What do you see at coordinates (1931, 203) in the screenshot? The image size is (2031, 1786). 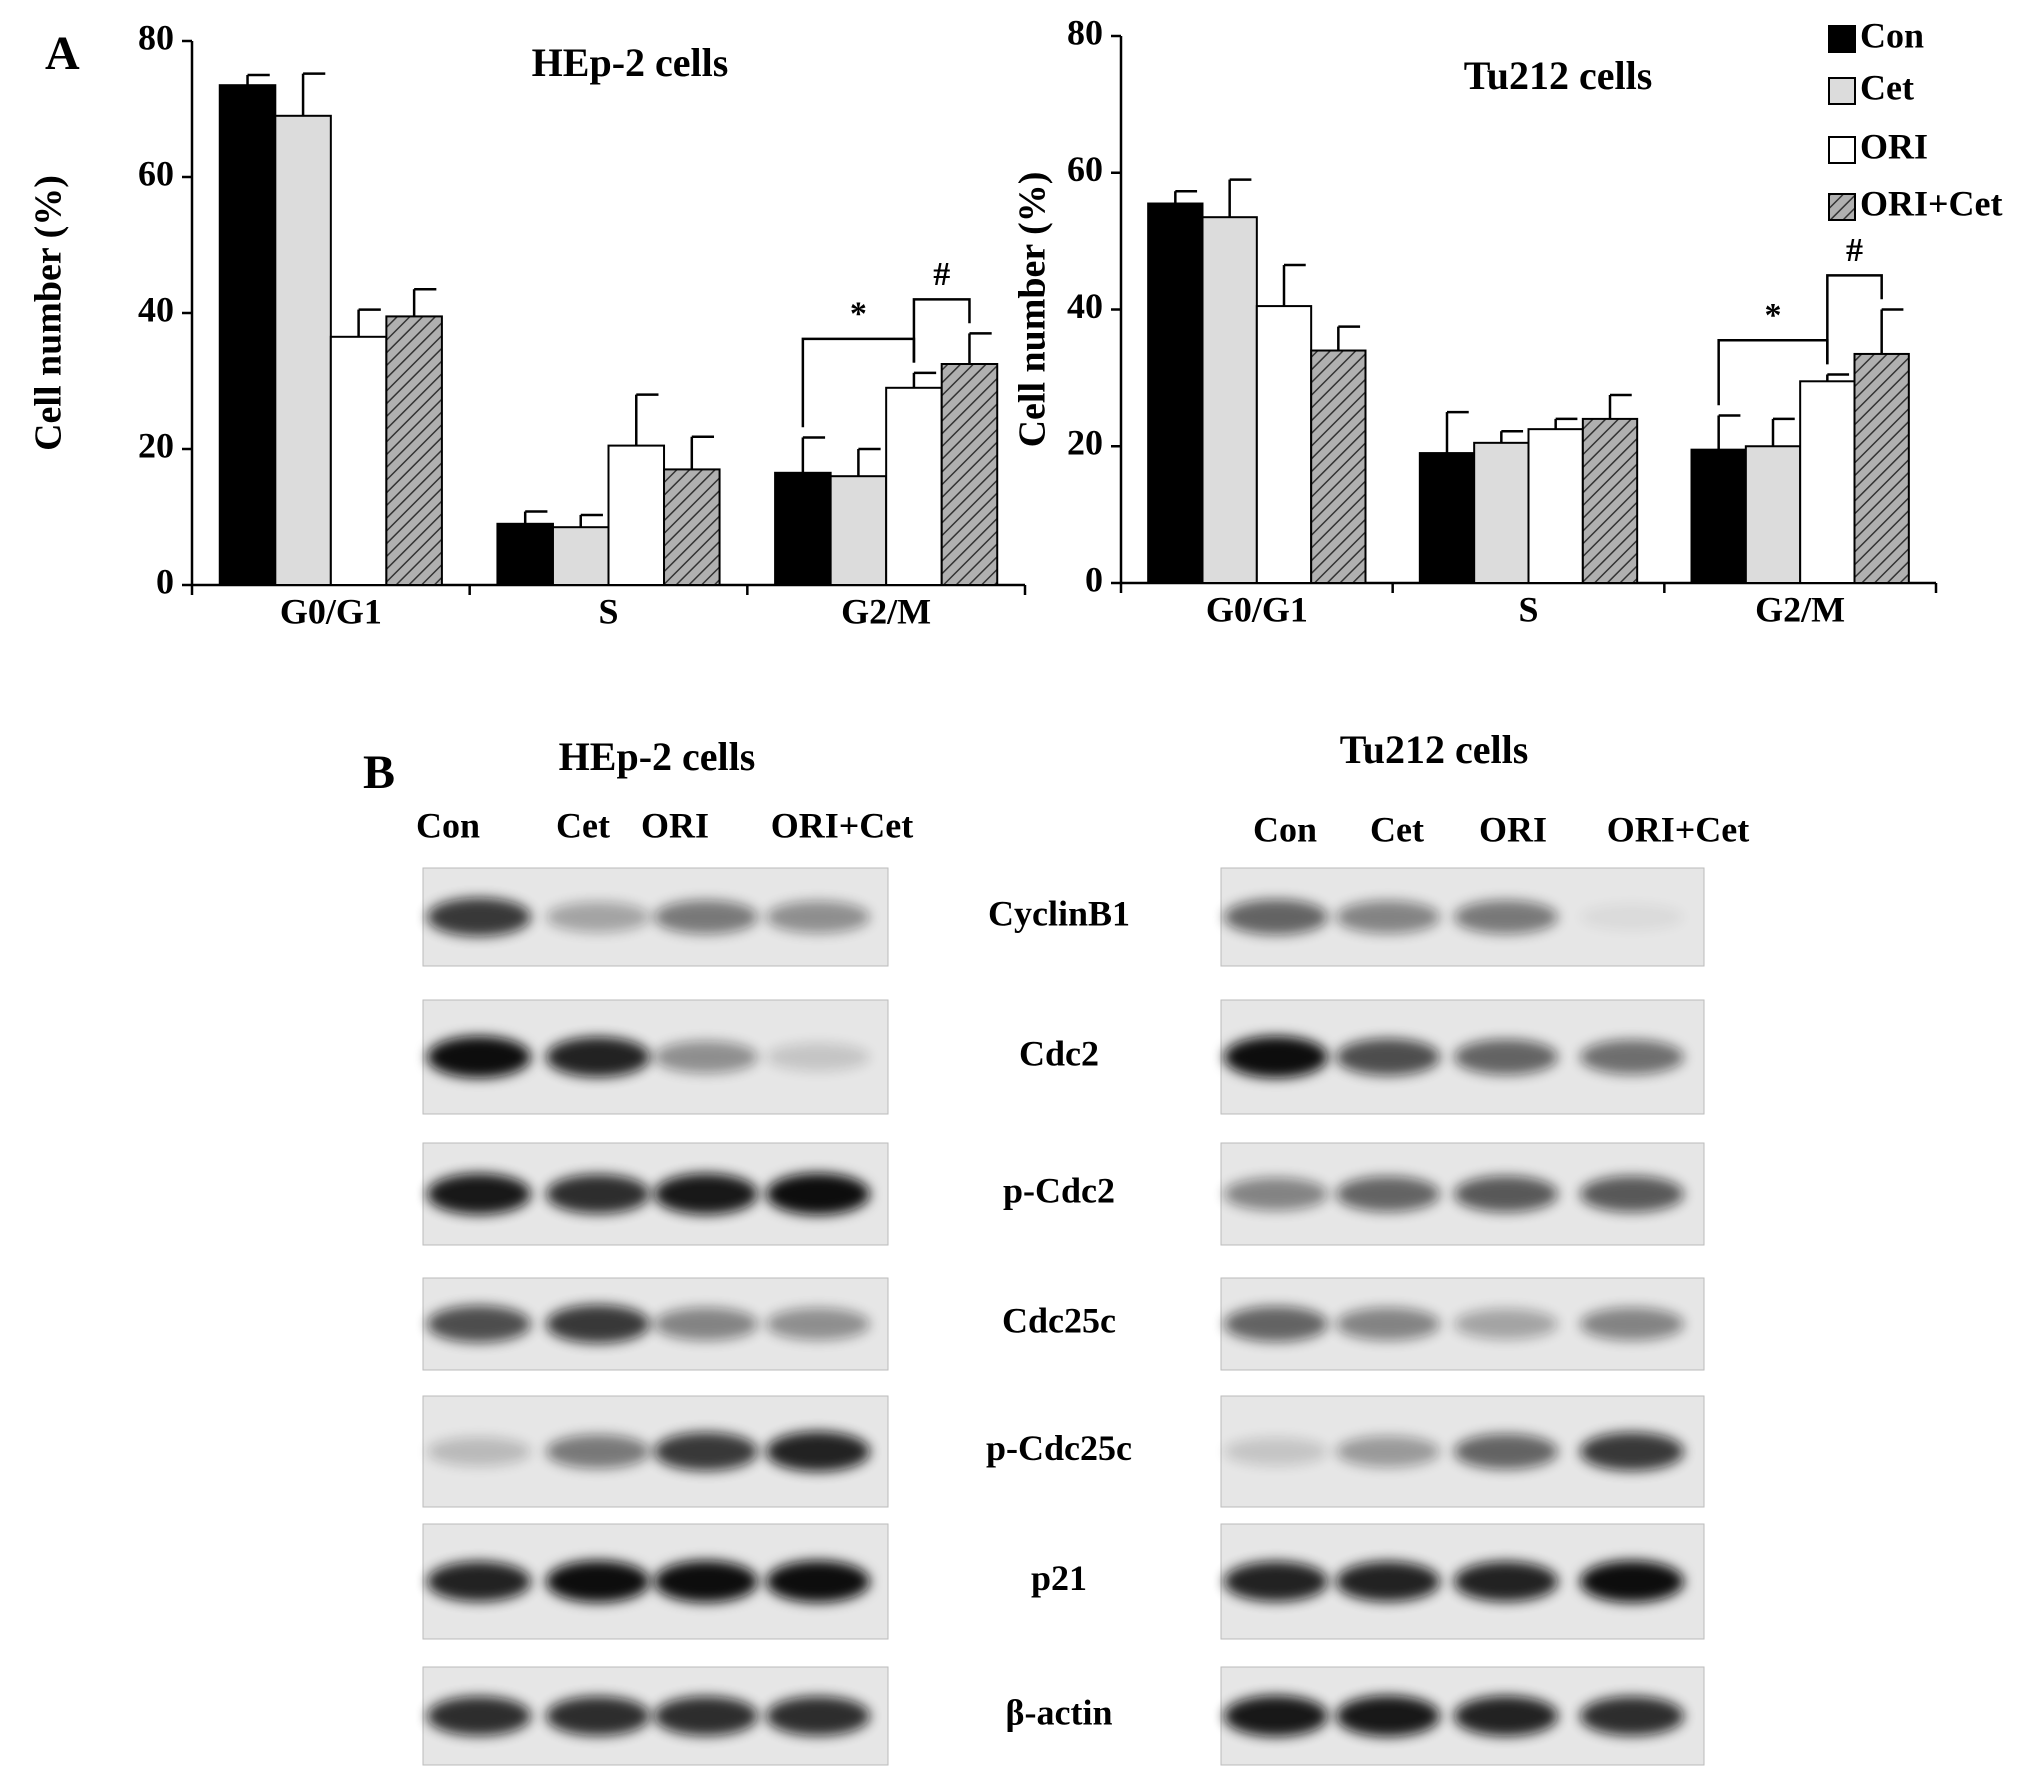 I see `legend-label: ORI+Cet` at bounding box center [1931, 203].